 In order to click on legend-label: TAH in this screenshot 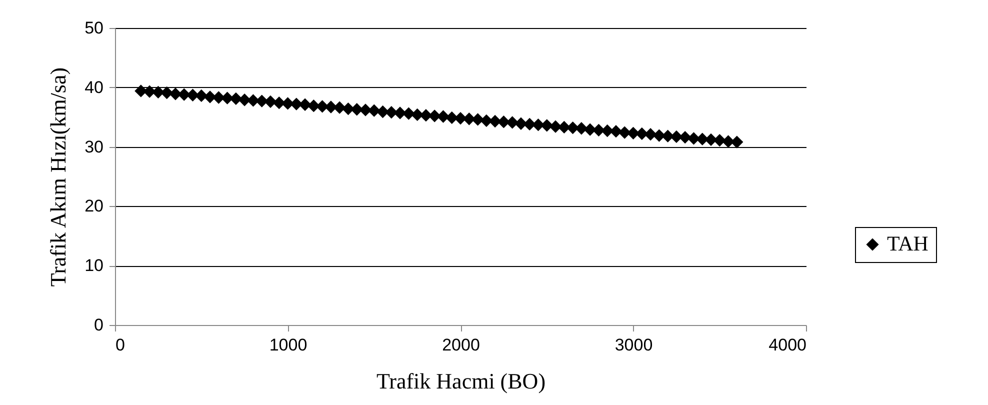, I will do `click(907, 244)`.